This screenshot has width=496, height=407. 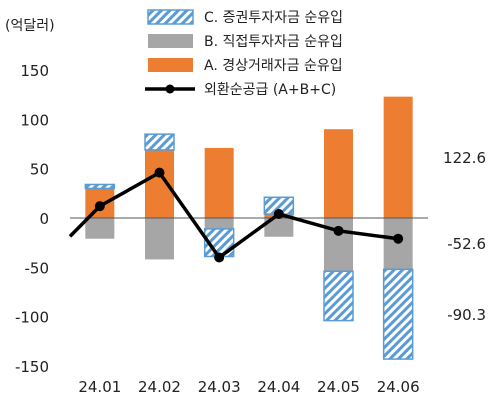 What do you see at coordinates (170, 89) in the screenshot?
I see `legend-marker` at bounding box center [170, 89].